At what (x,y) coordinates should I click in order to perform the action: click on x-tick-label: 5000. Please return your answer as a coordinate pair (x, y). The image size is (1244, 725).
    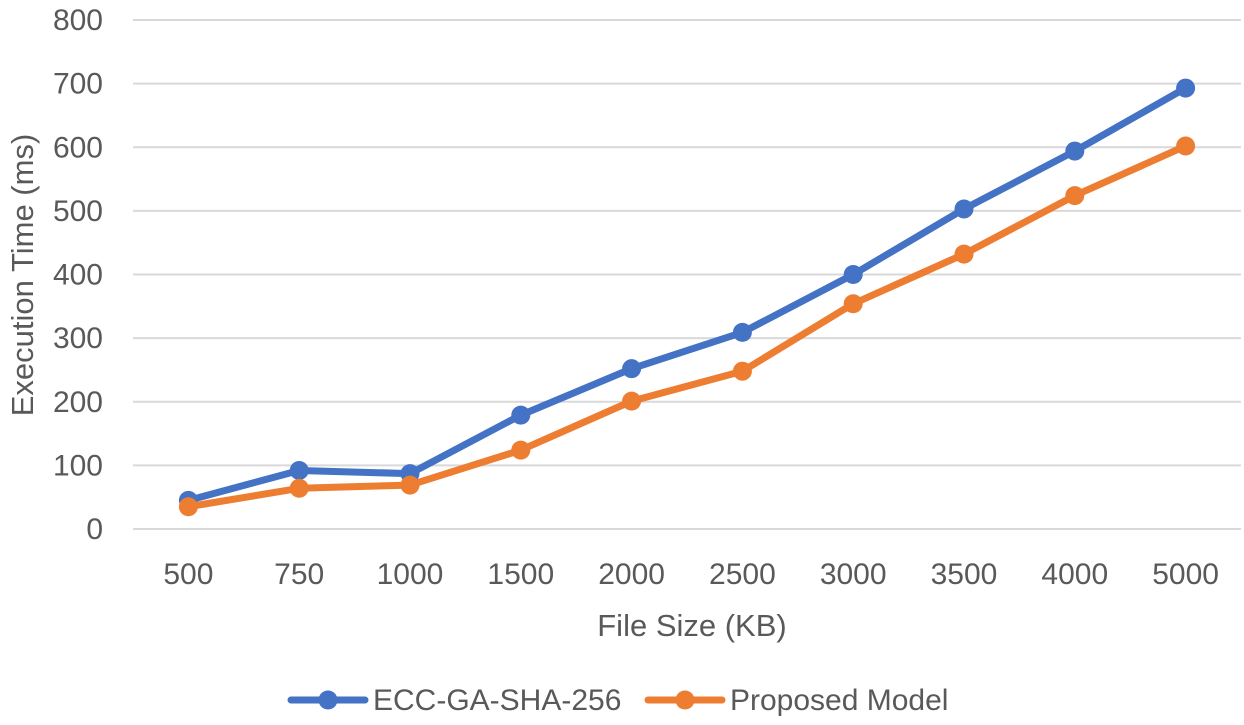
    Looking at the image, I should click on (1185, 574).